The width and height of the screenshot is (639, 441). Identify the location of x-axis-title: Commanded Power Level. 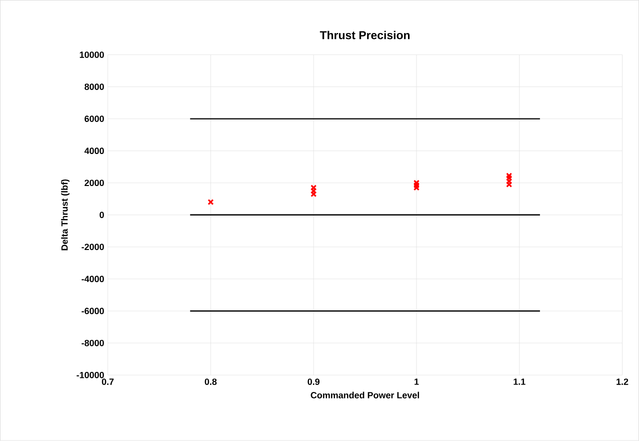
(365, 395).